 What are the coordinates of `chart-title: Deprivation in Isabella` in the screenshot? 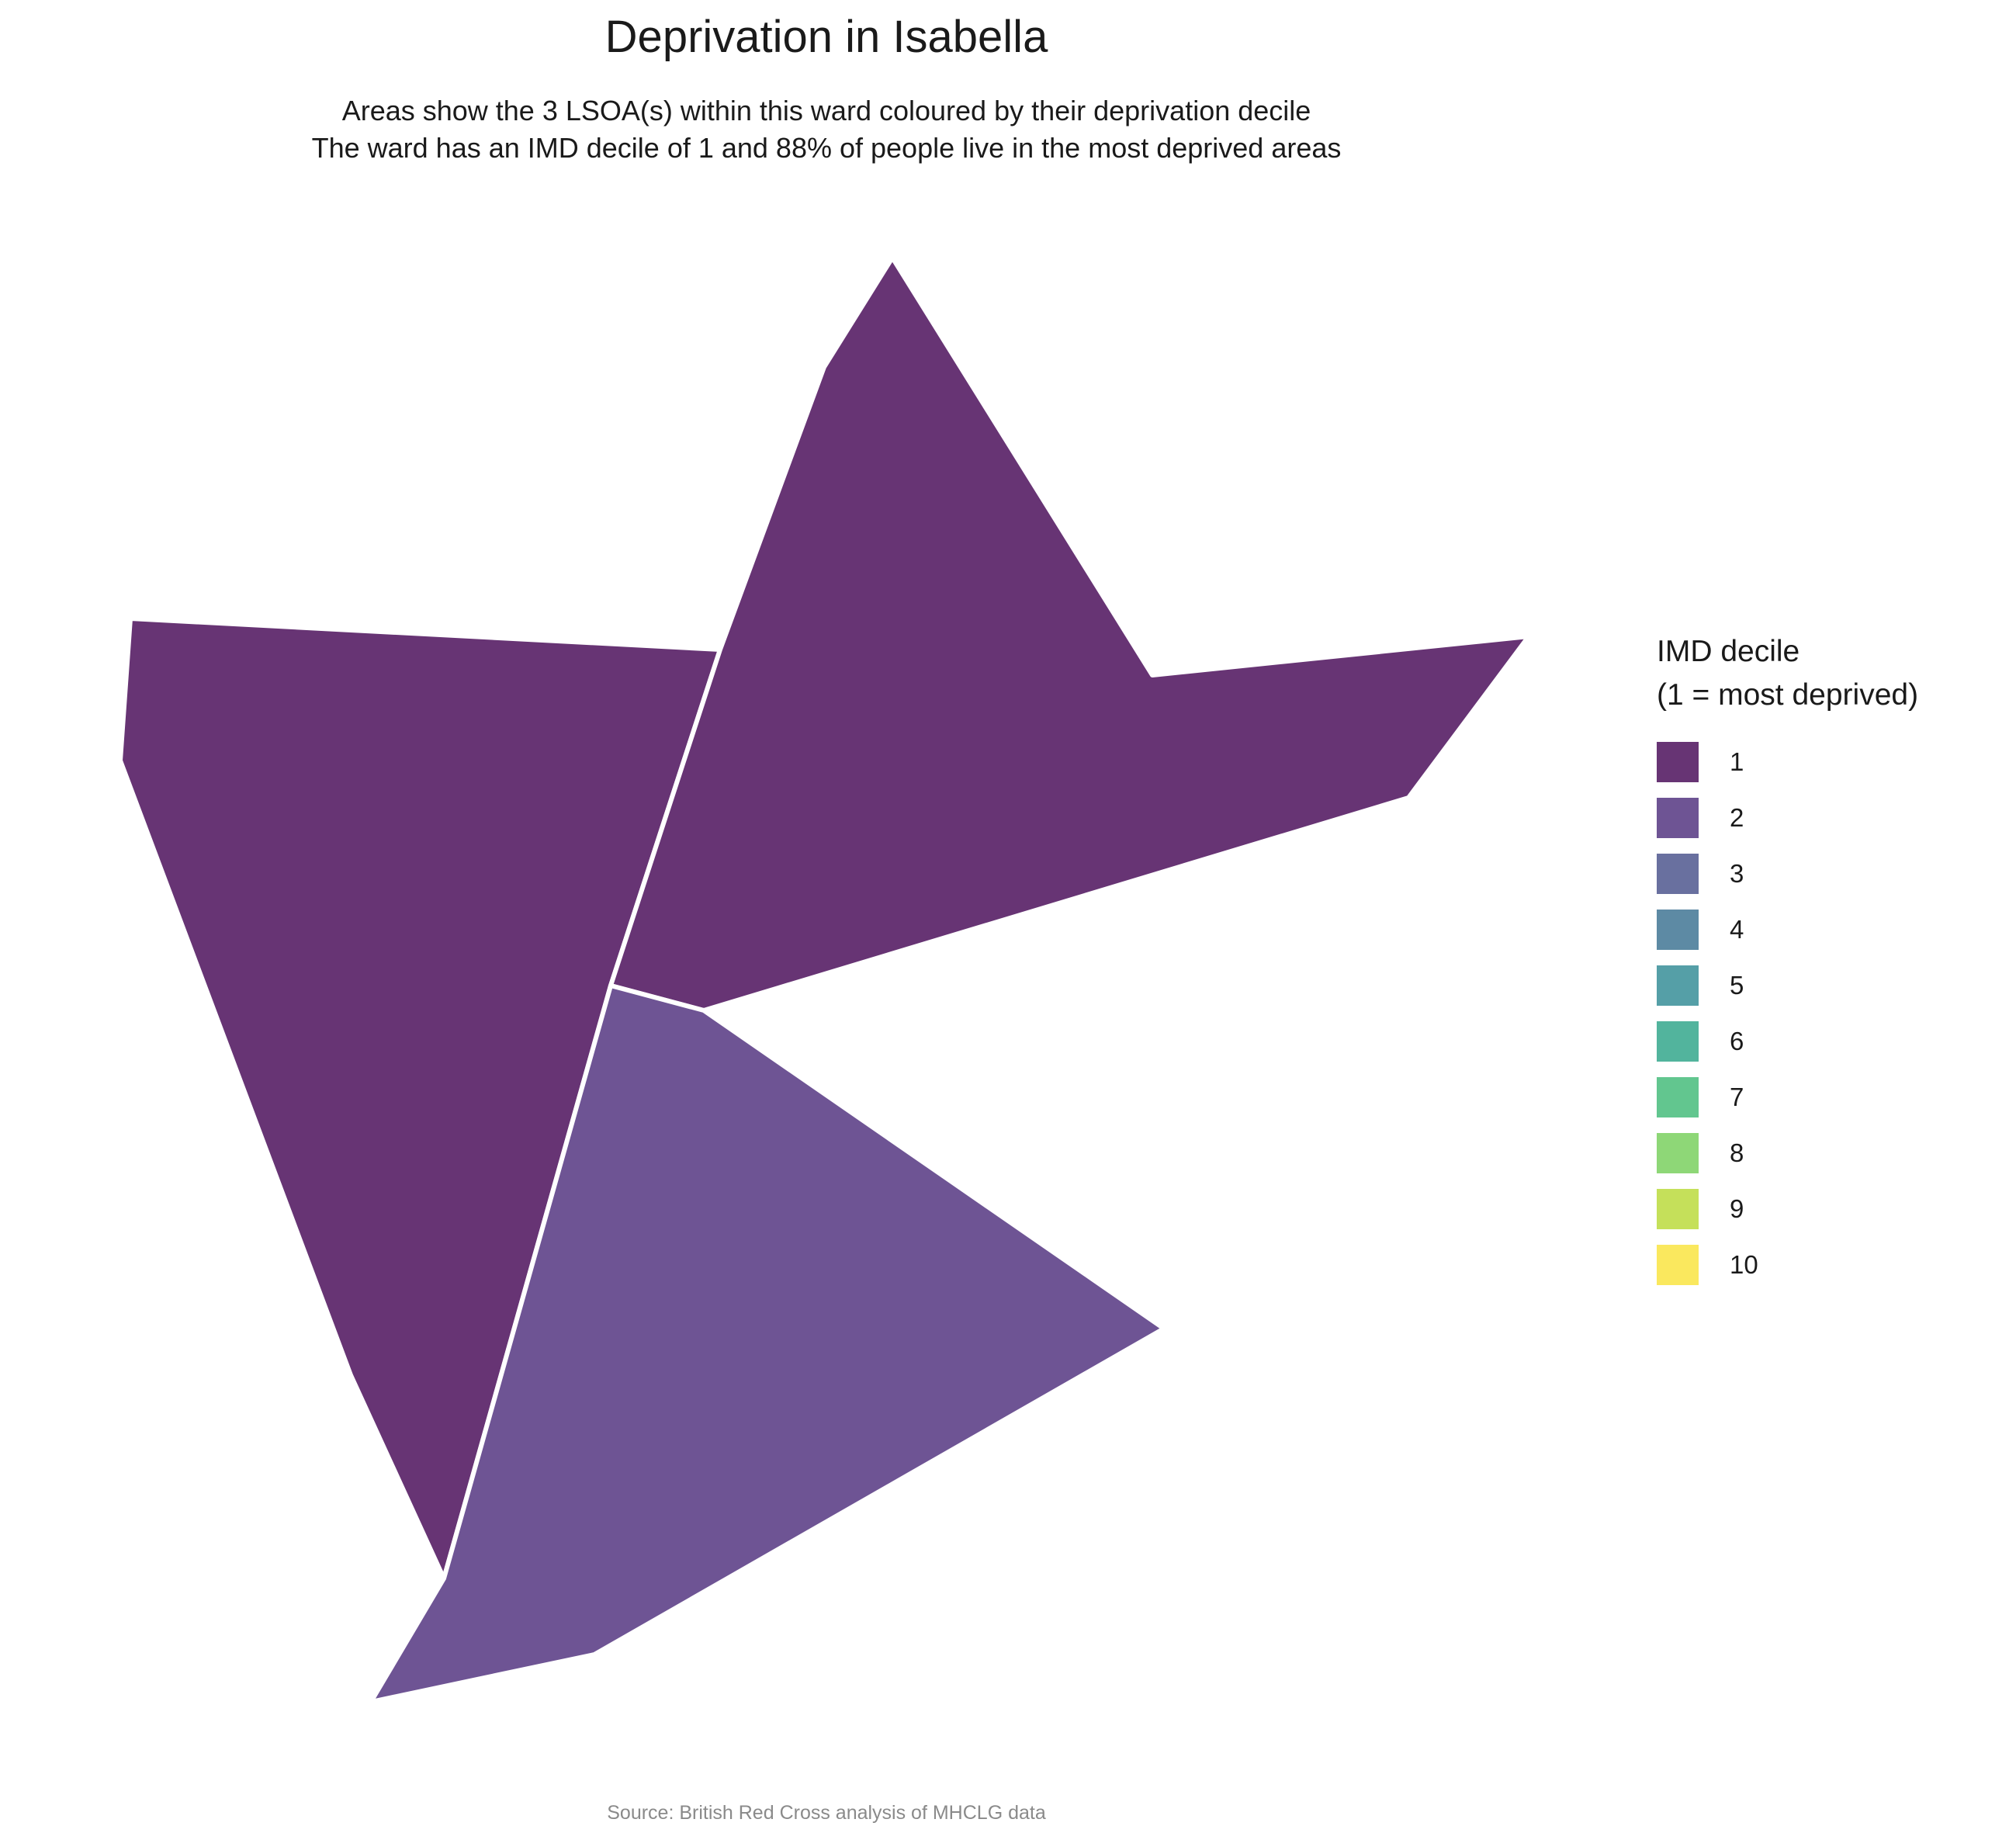 It's located at (826, 37).